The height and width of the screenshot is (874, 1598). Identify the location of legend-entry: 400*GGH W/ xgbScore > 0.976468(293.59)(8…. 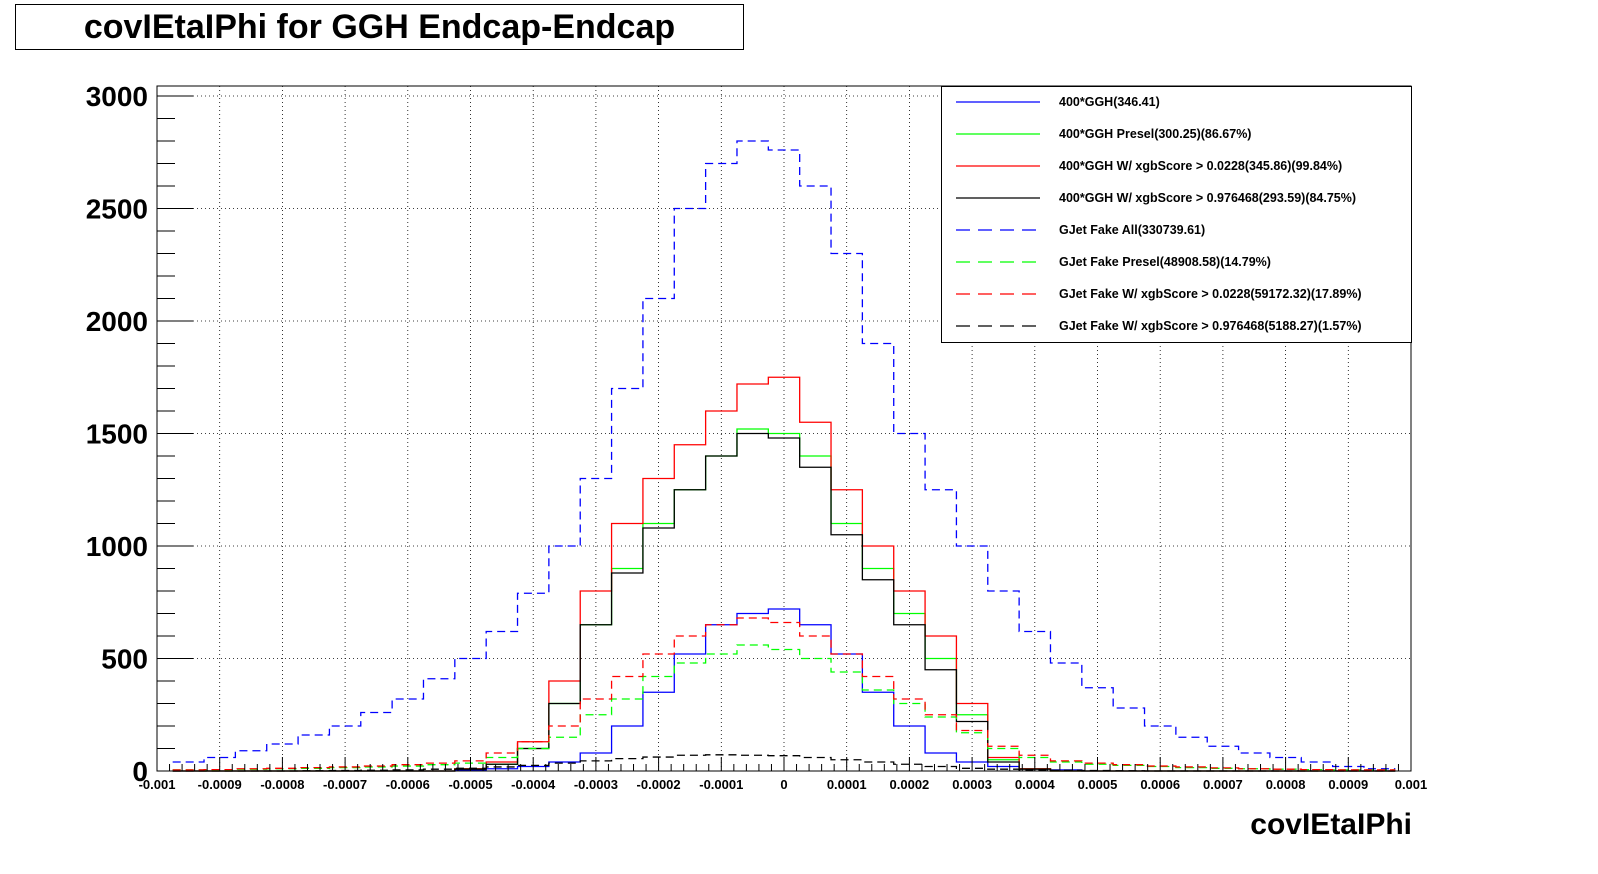
(1176, 198).